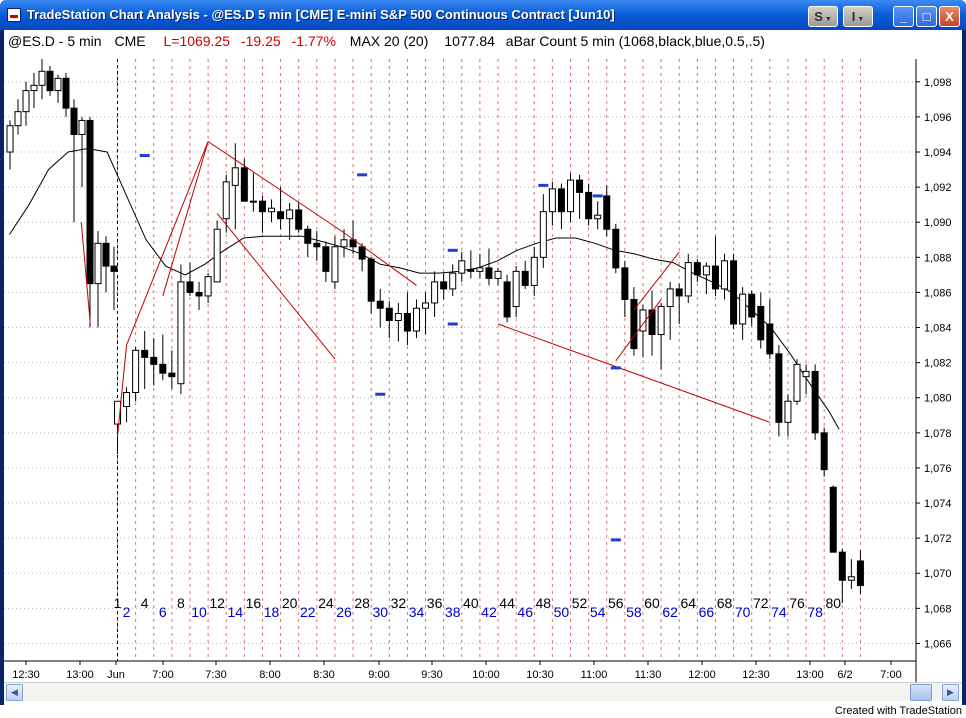 The image size is (966, 718). I want to click on bar-count-label: 6, so click(163, 612).